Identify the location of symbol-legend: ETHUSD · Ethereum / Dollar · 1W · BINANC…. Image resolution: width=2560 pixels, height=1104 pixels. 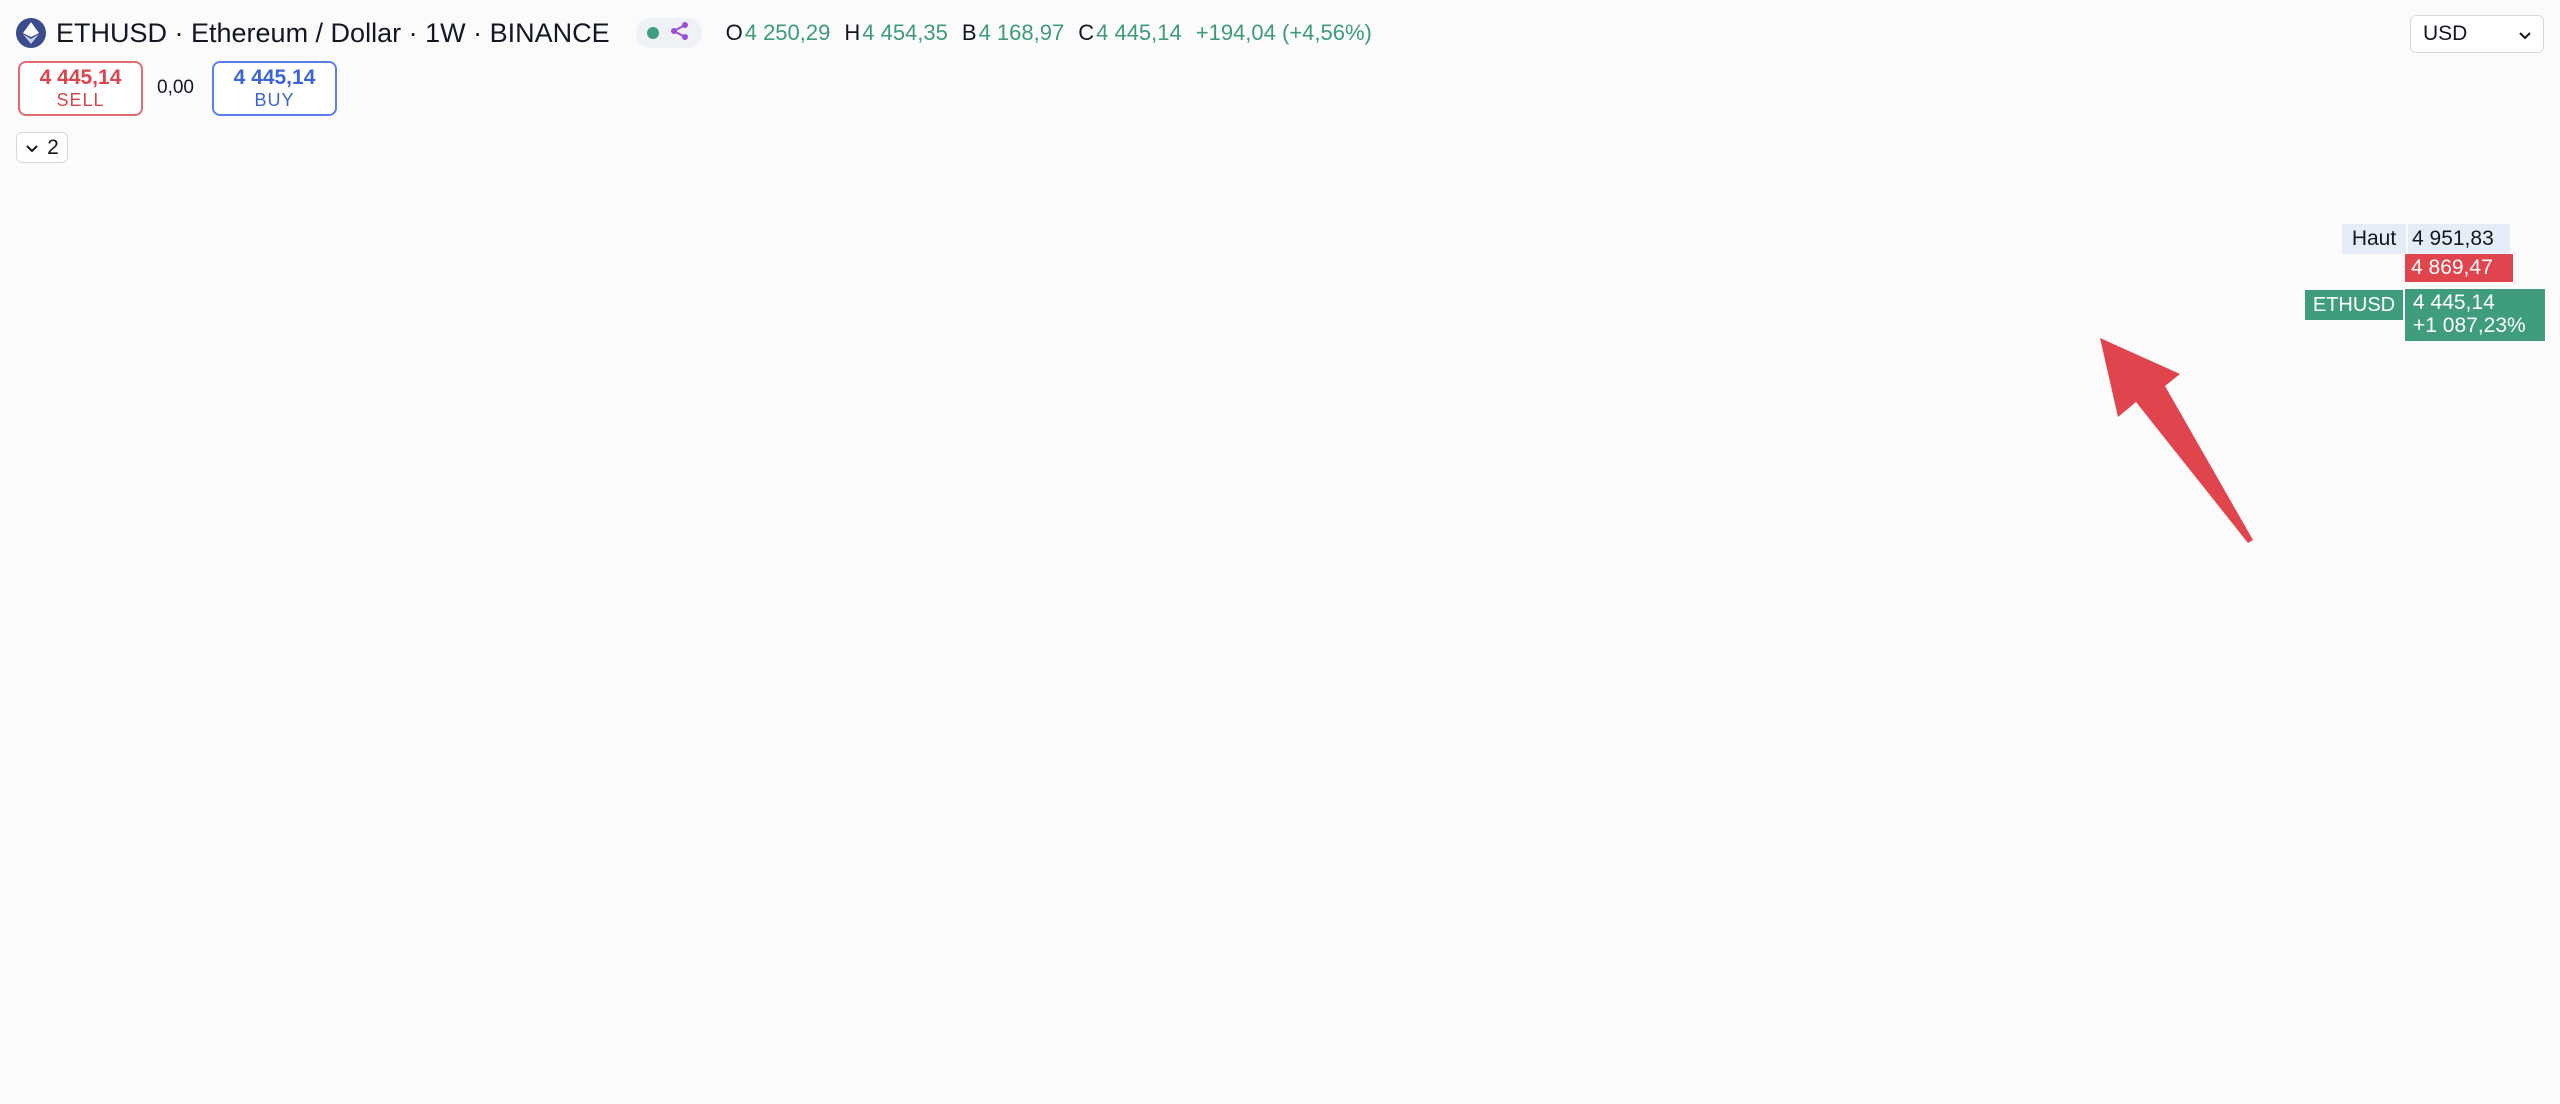
(694, 33).